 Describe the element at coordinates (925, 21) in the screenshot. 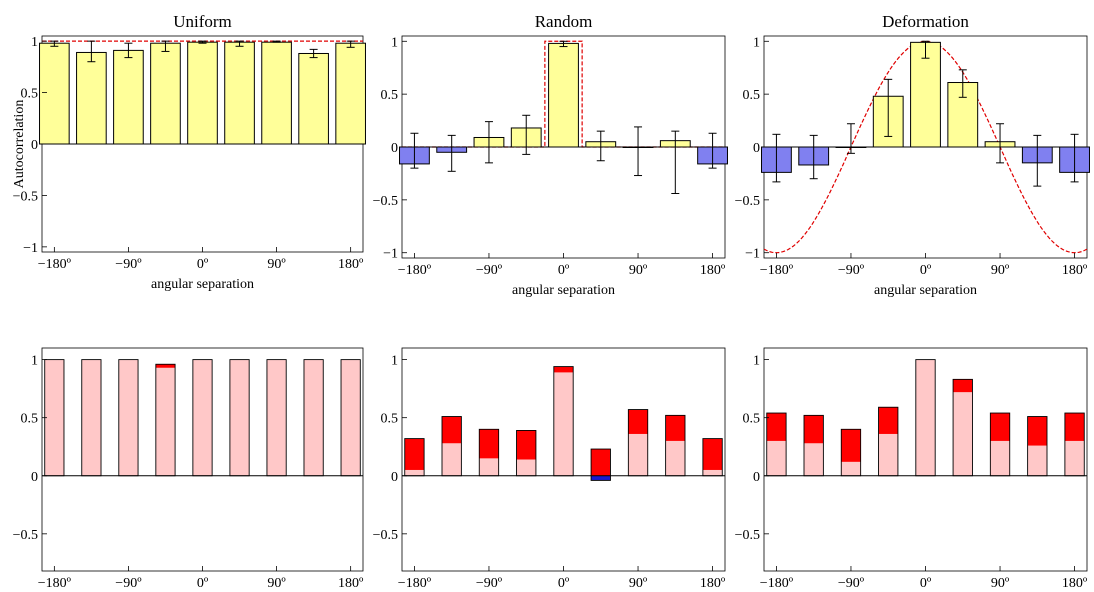

I see `chart-title: Deformation` at that location.